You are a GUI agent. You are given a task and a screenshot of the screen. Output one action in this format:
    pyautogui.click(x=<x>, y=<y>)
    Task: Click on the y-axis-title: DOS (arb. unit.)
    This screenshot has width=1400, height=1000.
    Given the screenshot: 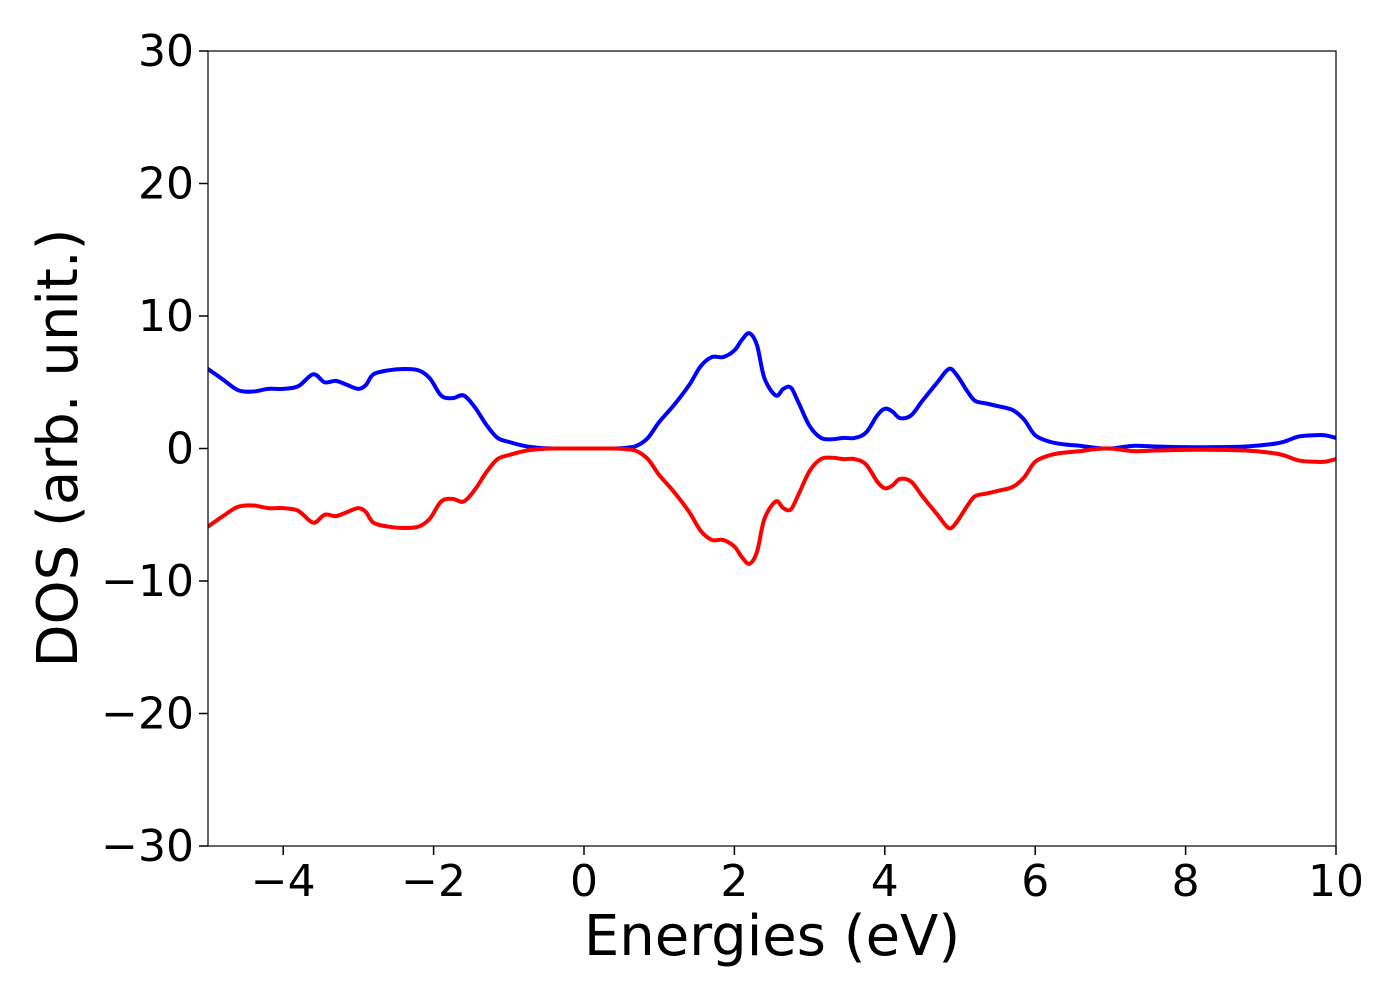 What is the action you would take?
    pyautogui.click(x=58, y=447)
    